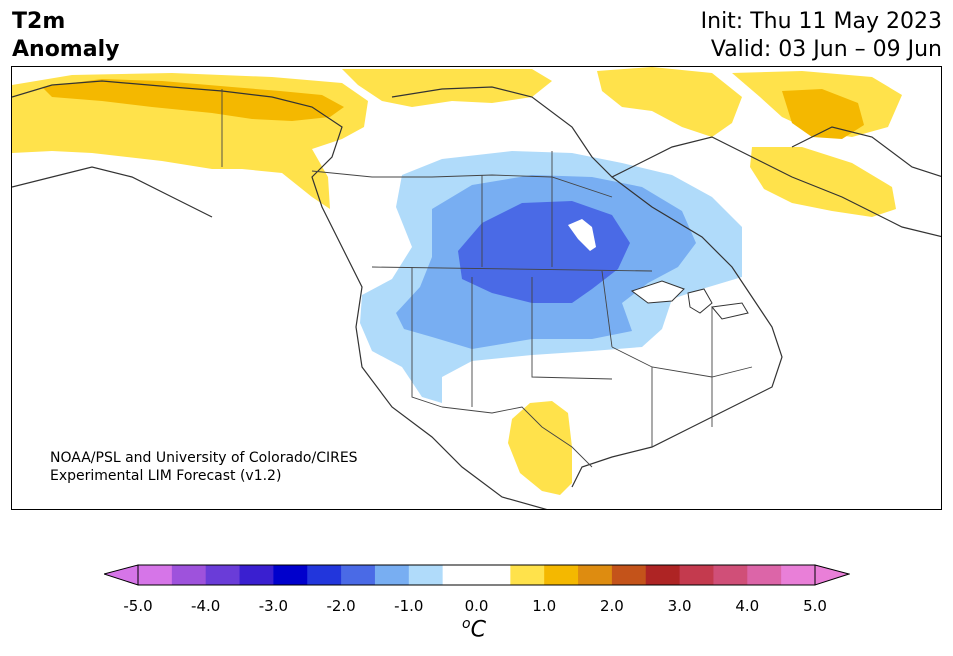  I want to click on colorbar-tick-label: -4.0, so click(206, 606).